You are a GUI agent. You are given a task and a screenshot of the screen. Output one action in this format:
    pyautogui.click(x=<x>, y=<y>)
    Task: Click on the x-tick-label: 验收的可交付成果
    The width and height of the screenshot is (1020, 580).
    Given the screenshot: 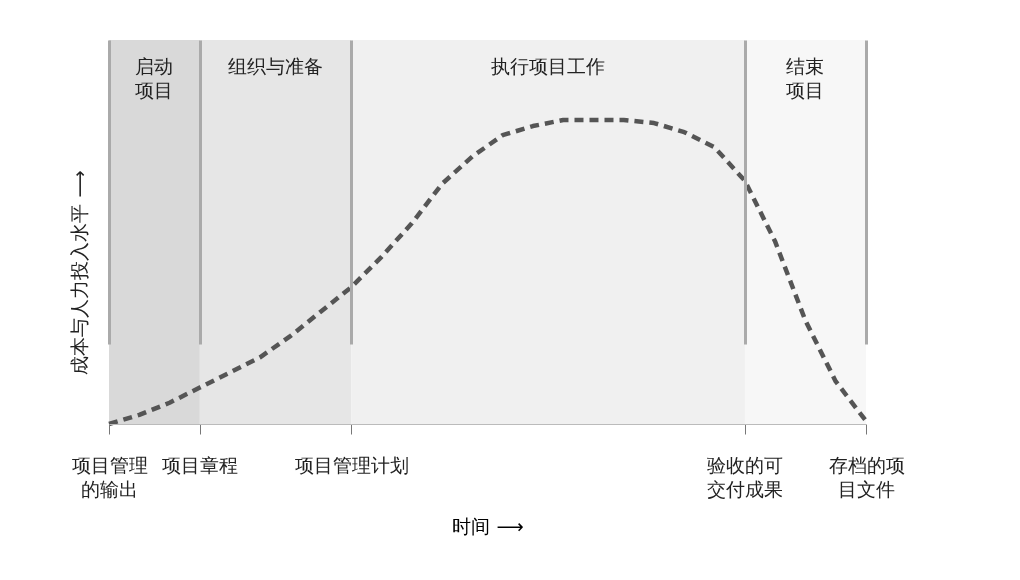 What is the action you would take?
    pyautogui.click(x=745, y=476)
    